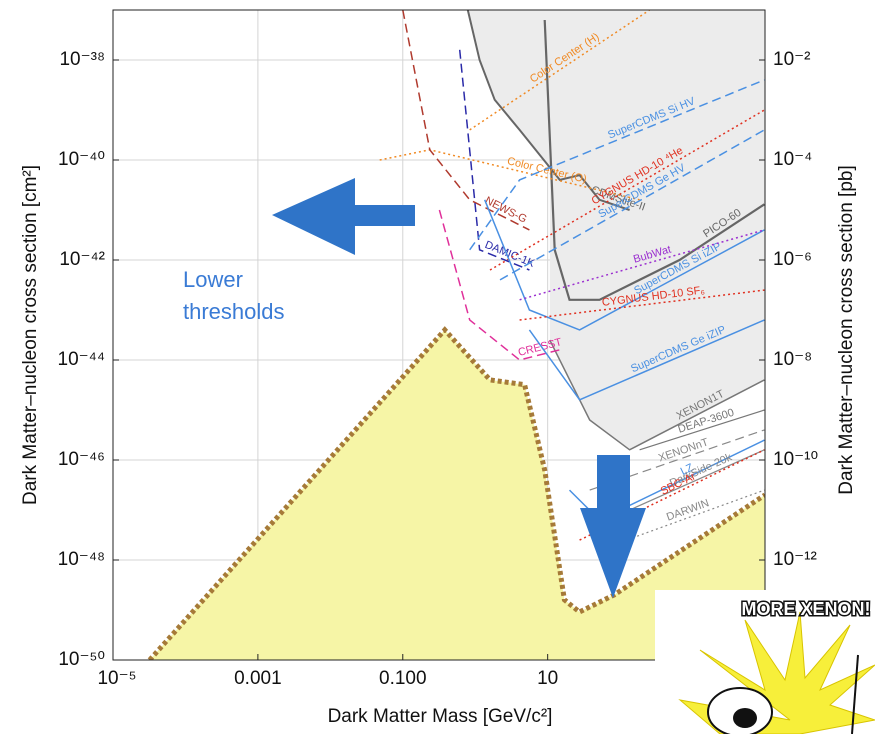 The height and width of the screenshot is (739, 875). Describe the element at coordinates (234, 295) in the screenshot. I see `annotation: Lower thresholds` at that location.